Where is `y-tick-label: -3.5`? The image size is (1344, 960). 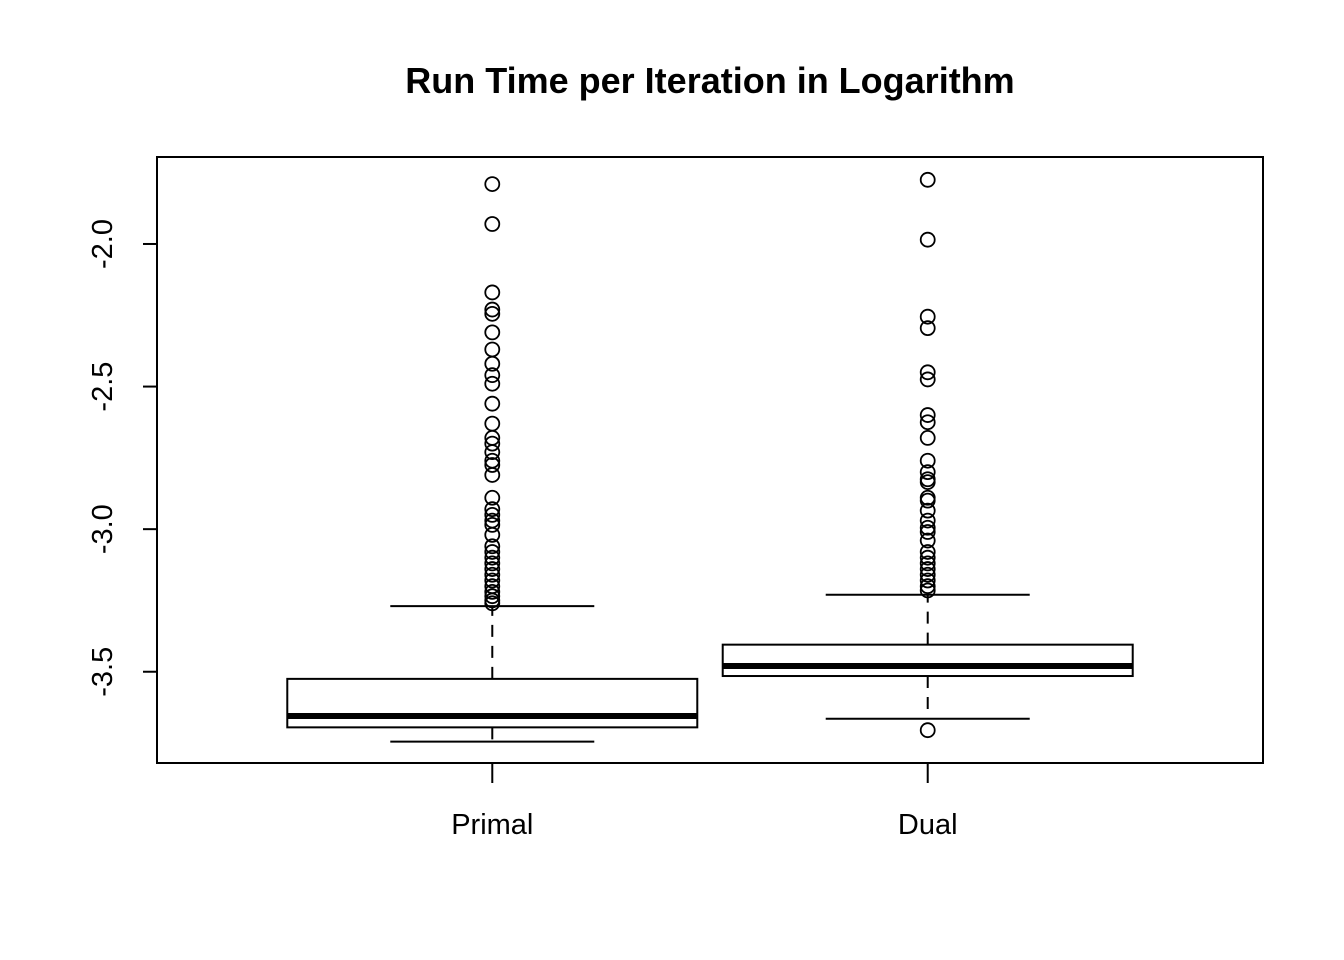
y-tick-label: -3.5 is located at coordinates (103, 672).